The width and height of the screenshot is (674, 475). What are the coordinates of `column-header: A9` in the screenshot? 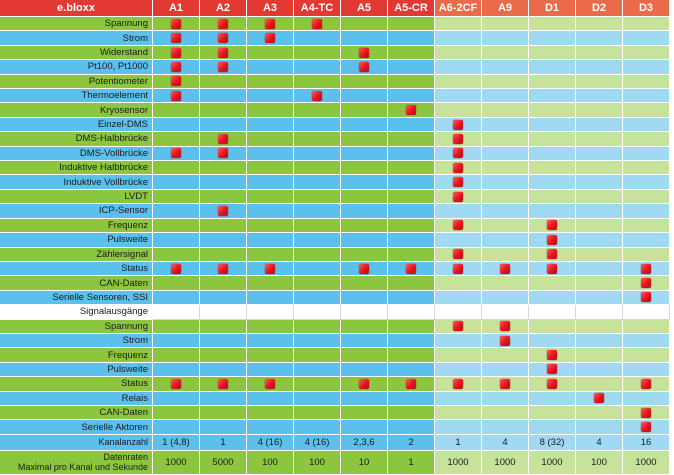 It's located at (505, 8).